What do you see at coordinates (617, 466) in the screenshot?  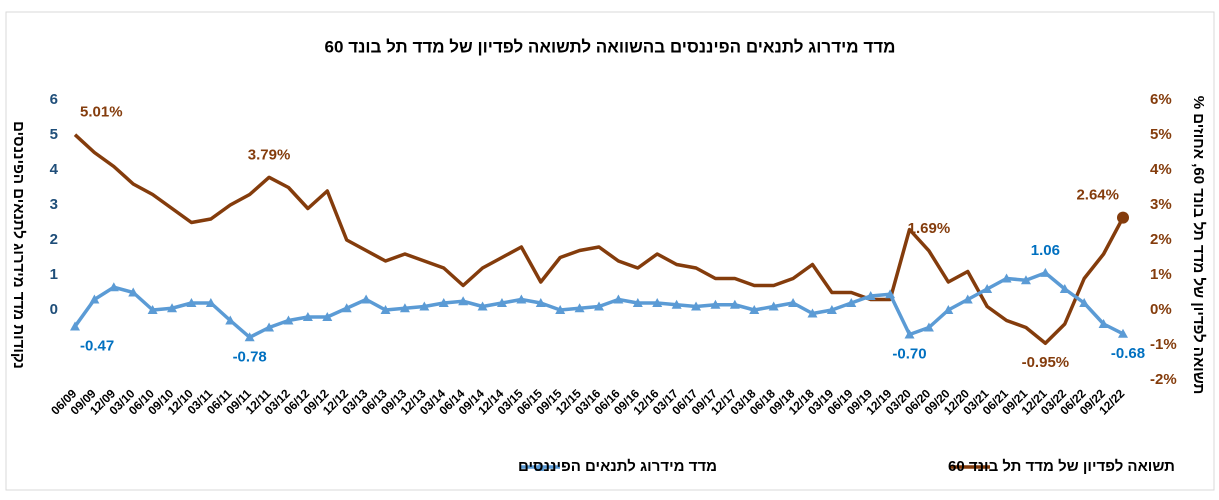 I see `legend-label: מדד מידרוג לתנאים הפיננסים` at bounding box center [617, 466].